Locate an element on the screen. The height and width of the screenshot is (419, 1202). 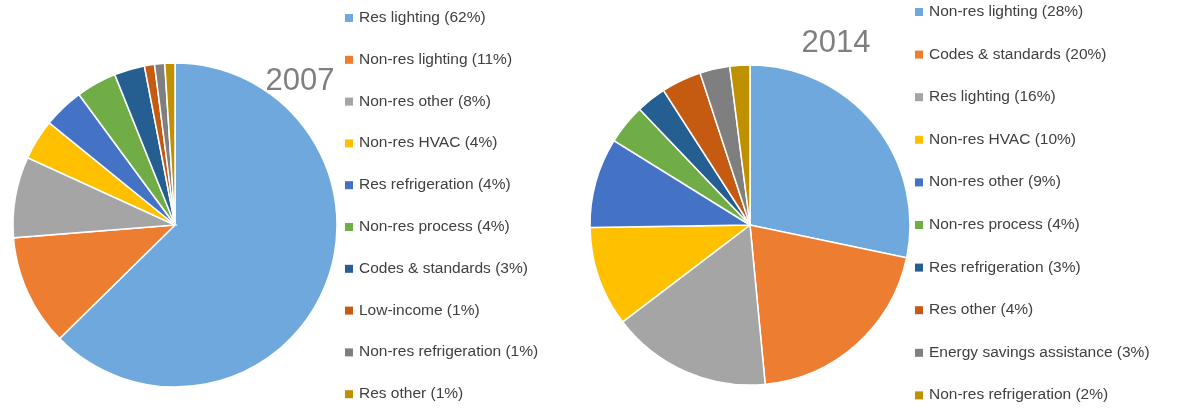
legend-label: Non-res HVAC (10%) is located at coordinates (1003, 138).